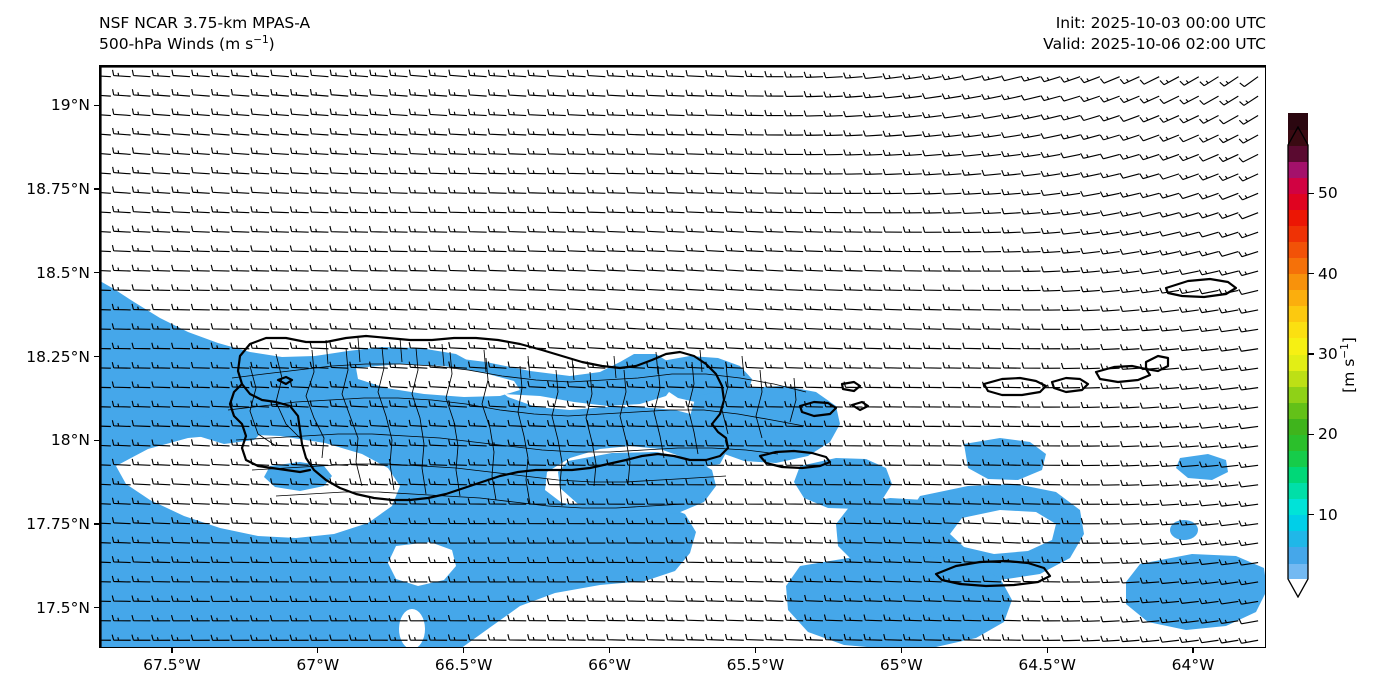 The image size is (1383, 692). I want to click on contour-patch-offshore-east, so click(1005, 459).